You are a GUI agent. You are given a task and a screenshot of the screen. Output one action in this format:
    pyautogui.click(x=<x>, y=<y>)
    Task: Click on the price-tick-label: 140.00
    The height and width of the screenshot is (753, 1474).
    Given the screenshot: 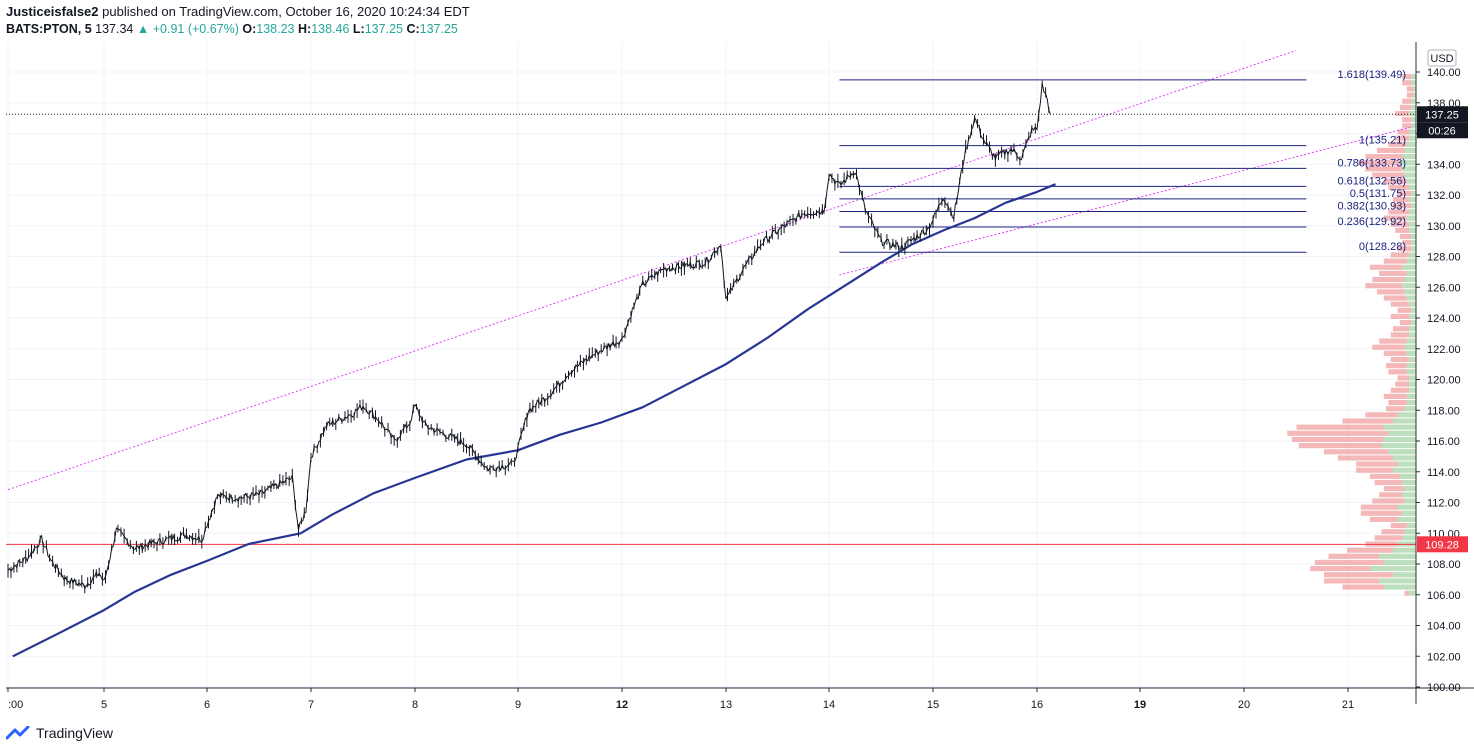 What is the action you would take?
    pyautogui.click(x=1444, y=73)
    